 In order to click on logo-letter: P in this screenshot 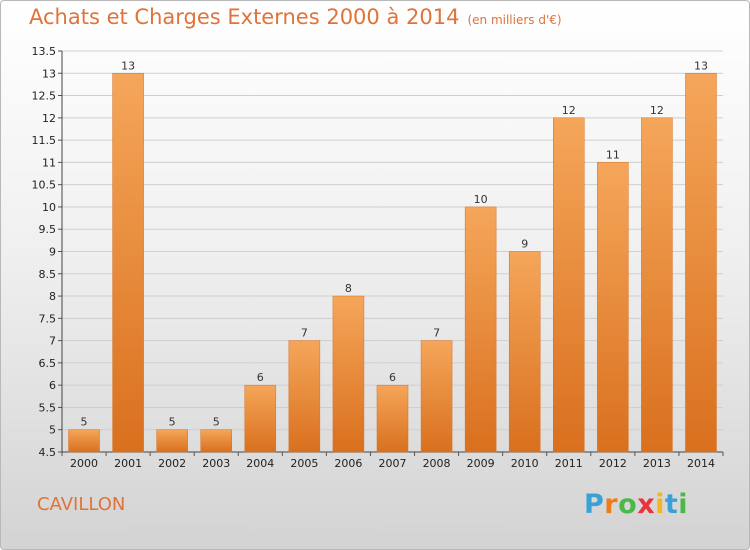, I will do `click(594, 504)`.